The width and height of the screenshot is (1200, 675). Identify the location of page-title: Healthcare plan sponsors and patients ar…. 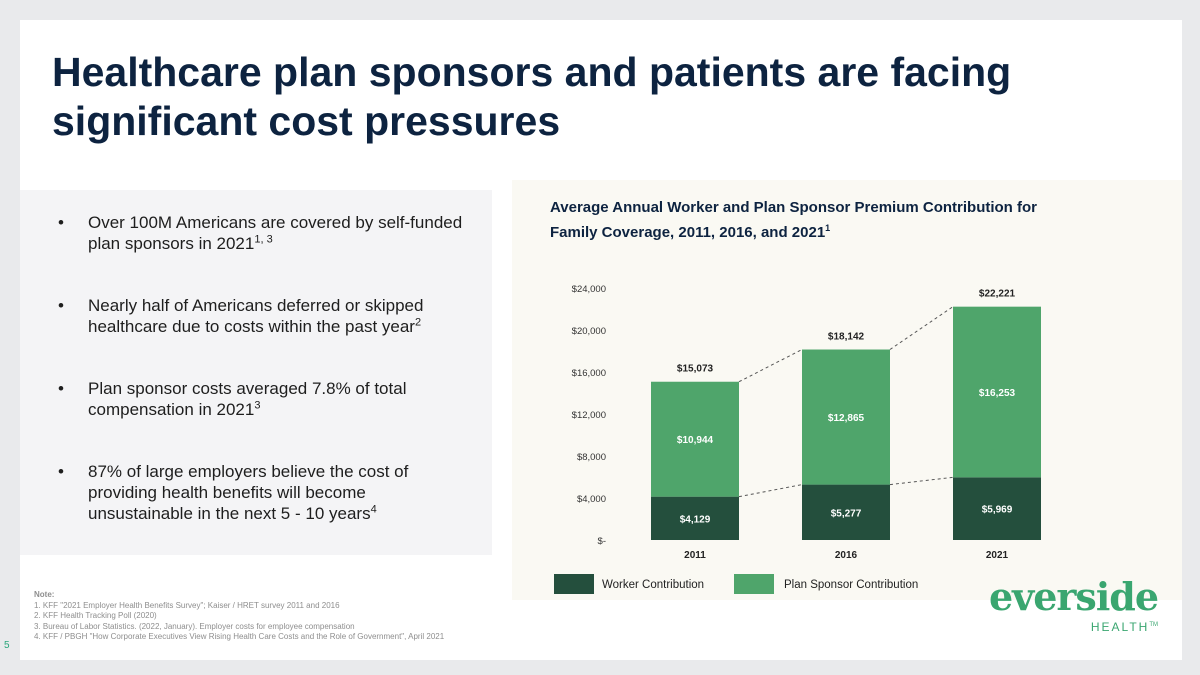
(532, 96).